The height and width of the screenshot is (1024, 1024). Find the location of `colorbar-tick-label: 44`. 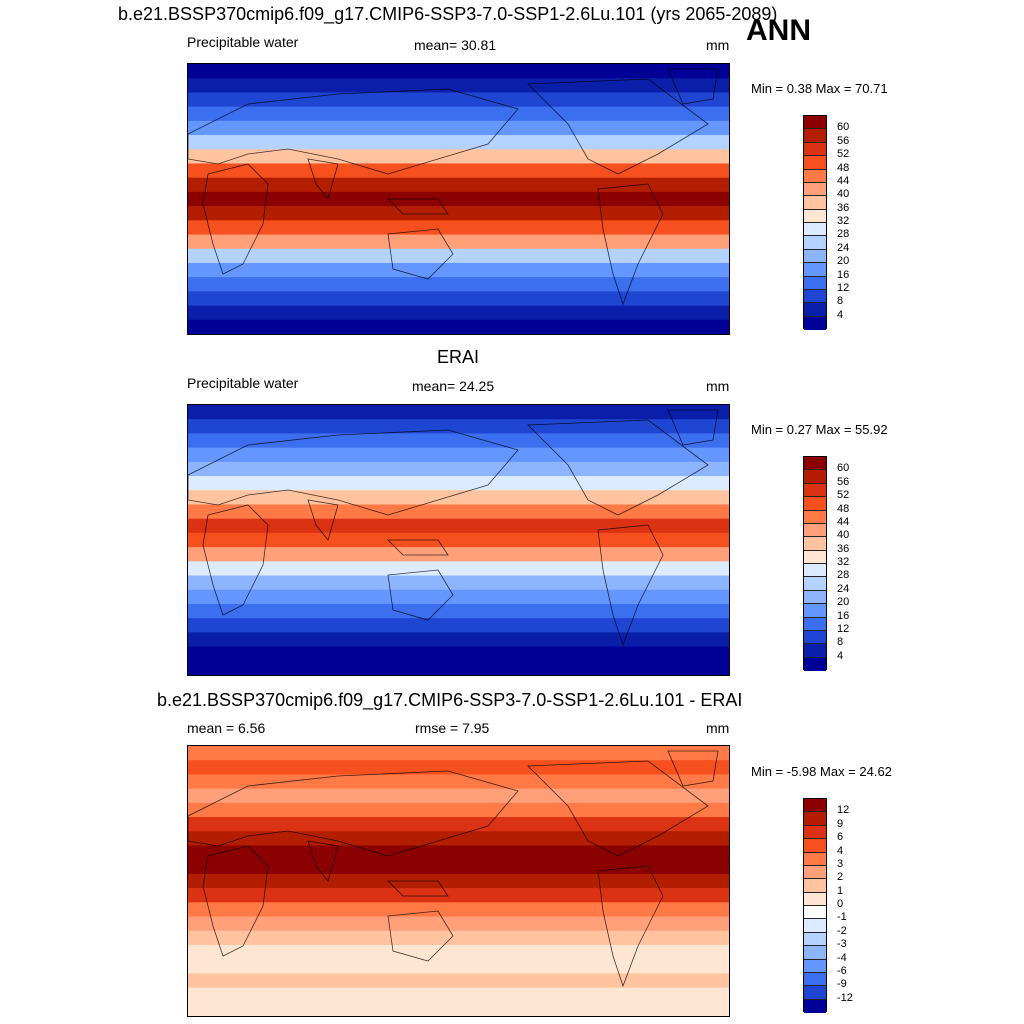

colorbar-tick-label: 44 is located at coordinates (843, 521).